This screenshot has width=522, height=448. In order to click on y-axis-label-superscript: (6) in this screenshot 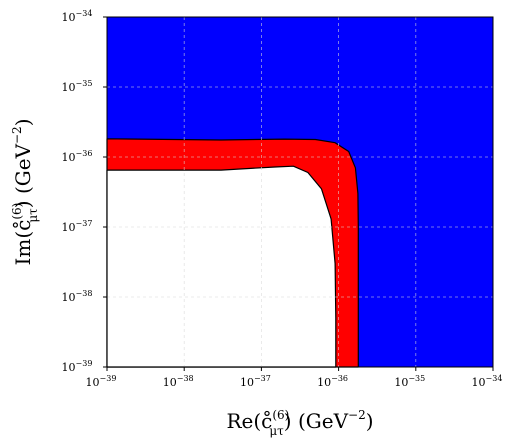, I will do `click(17, 211)`.